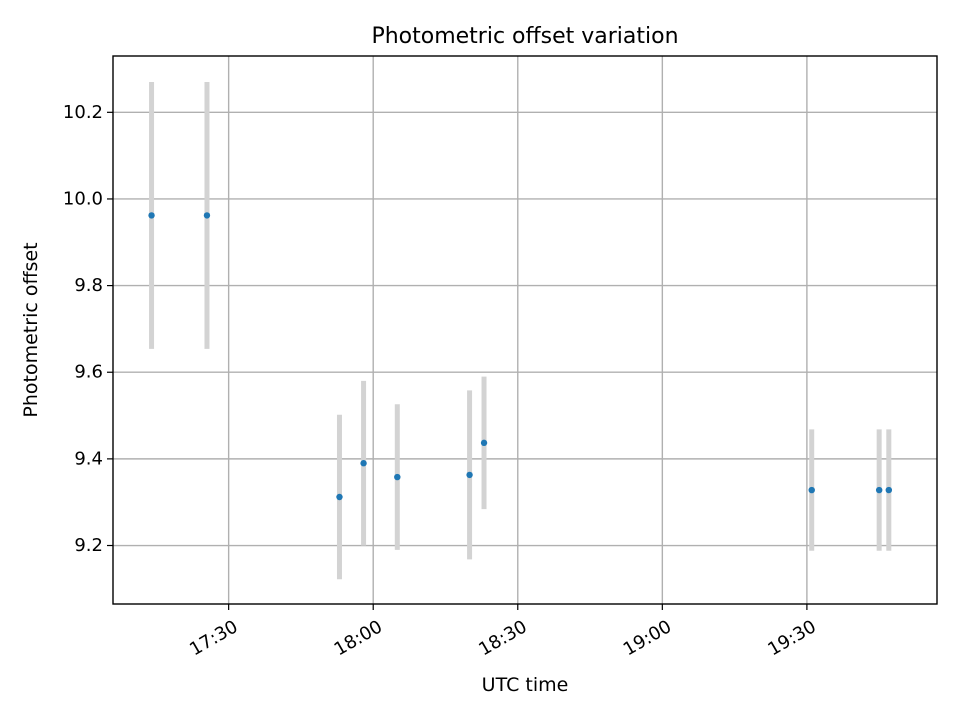 The width and height of the screenshot is (960, 720). Describe the element at coordinates (83, 112) in the screenshot. I see `y-tick-label: 10.2` at that location.